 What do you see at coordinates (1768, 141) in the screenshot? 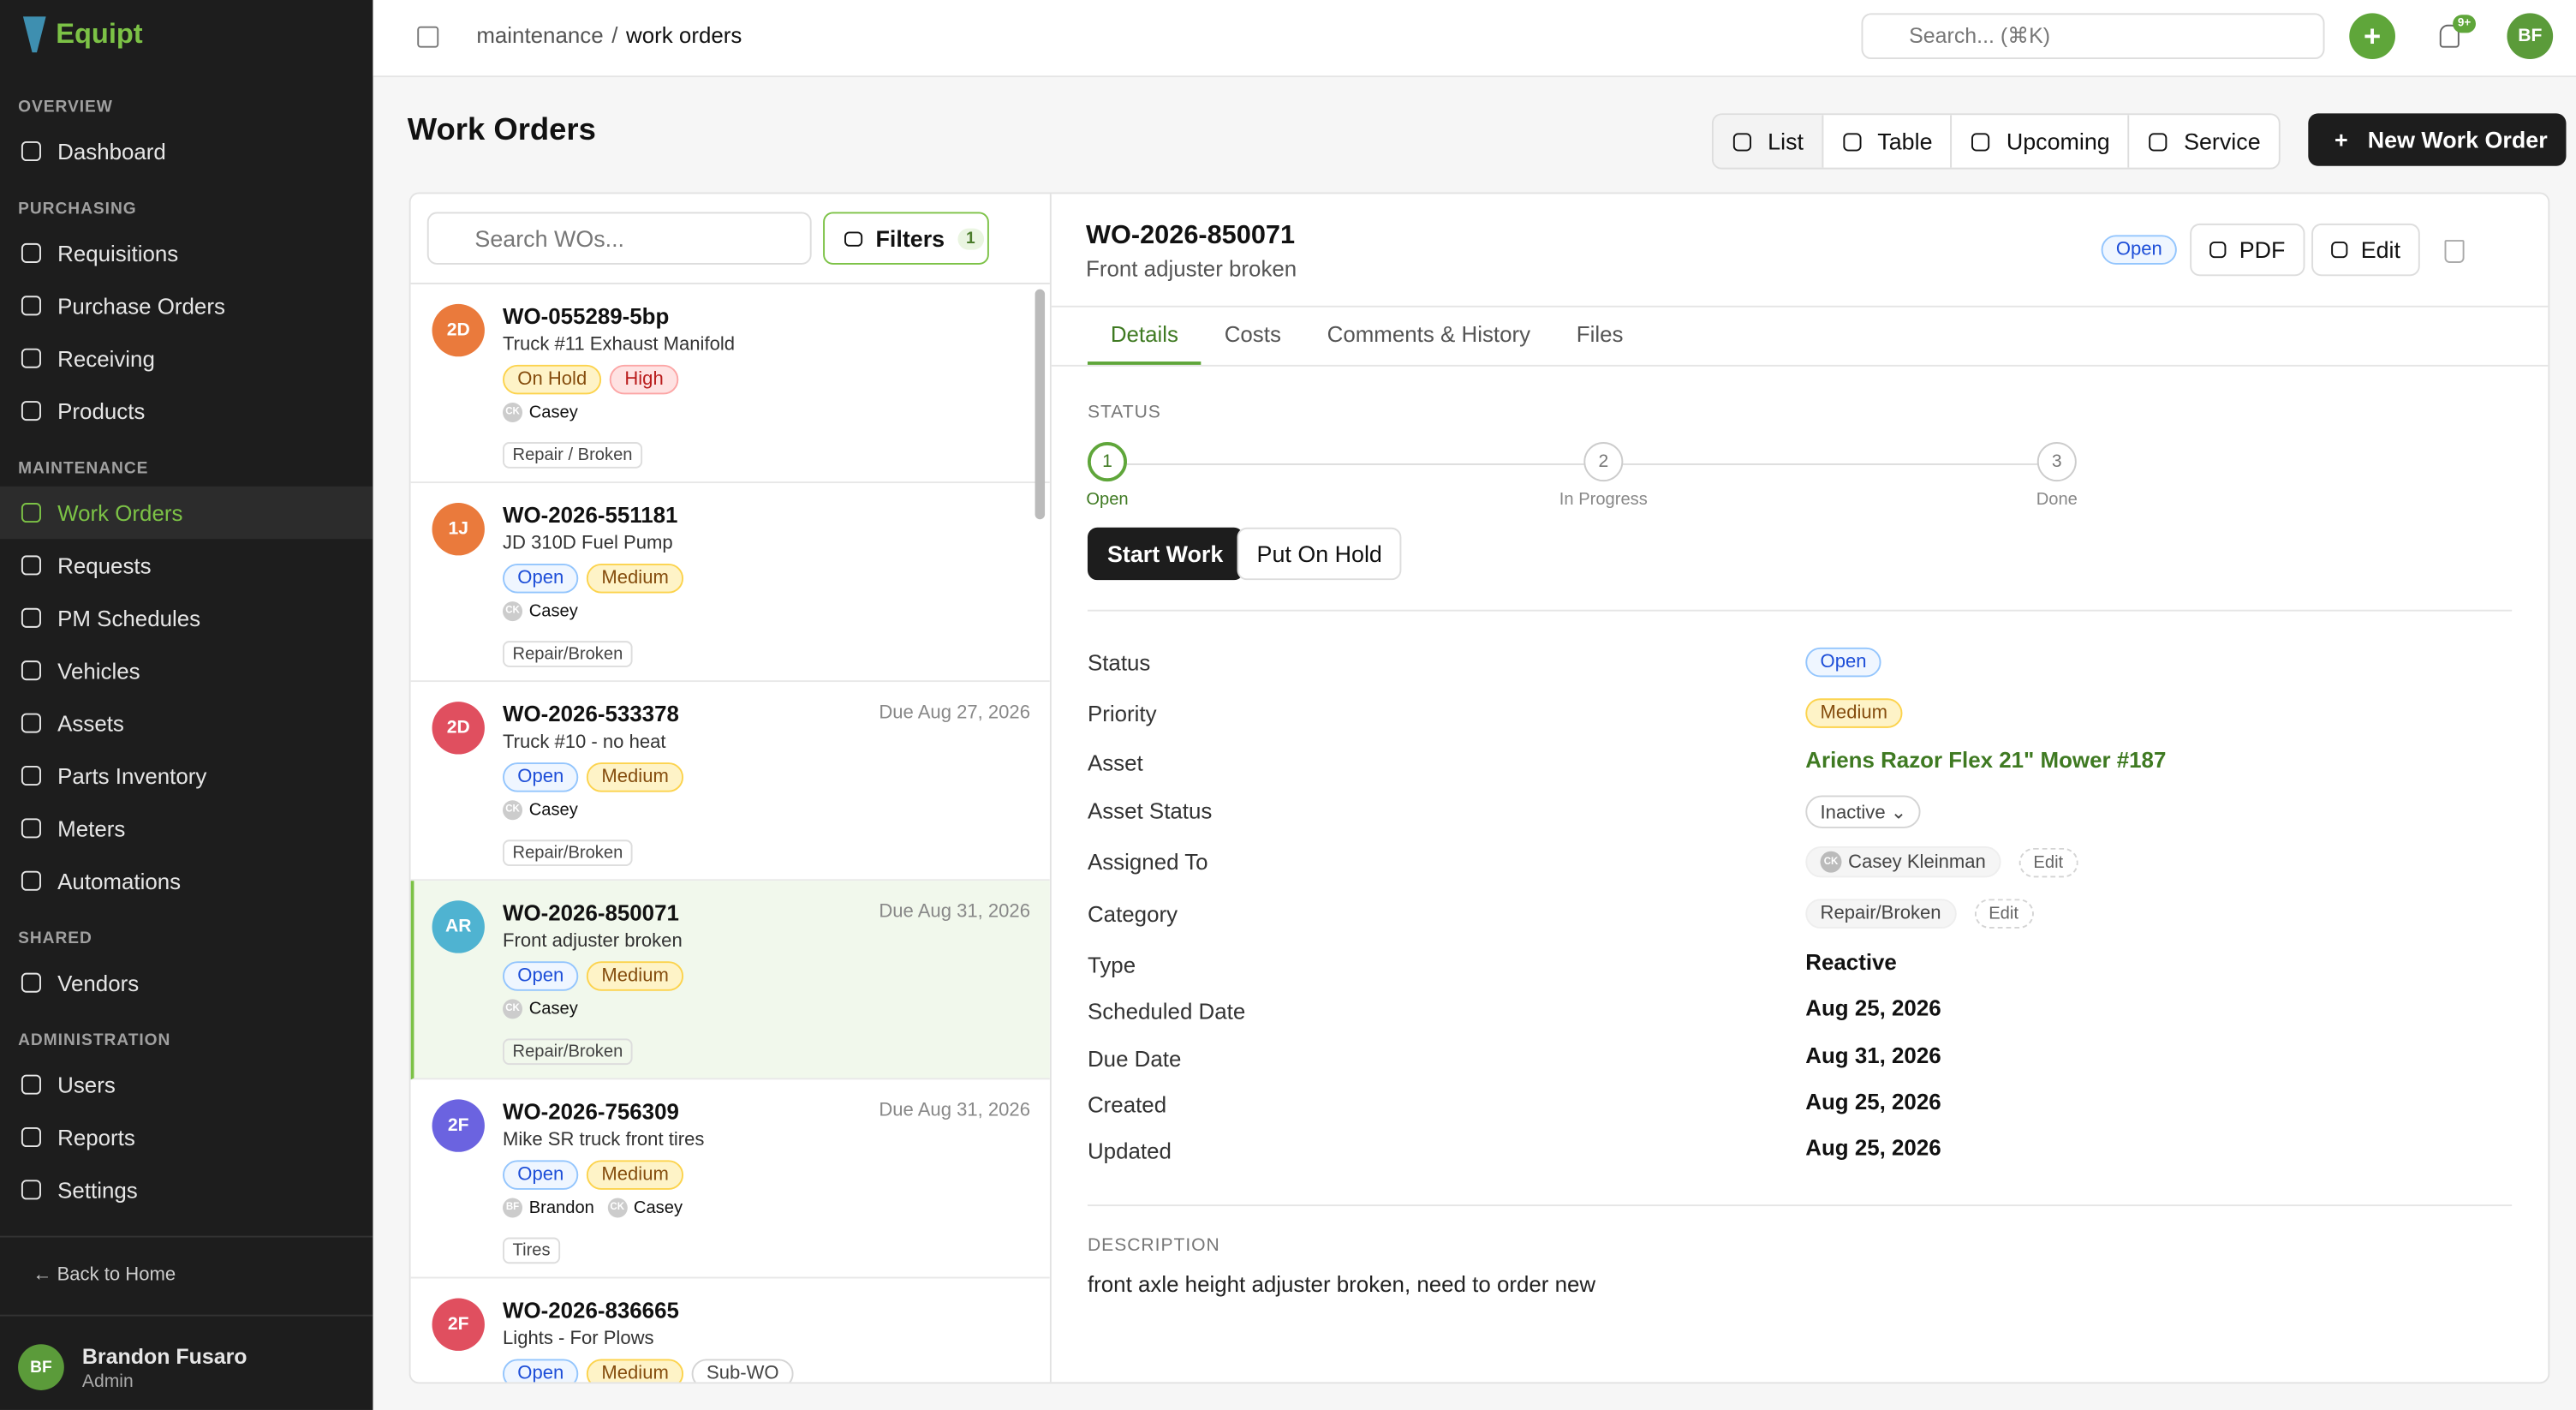
I see `view-button: List` at bounding box center [1768, 141].